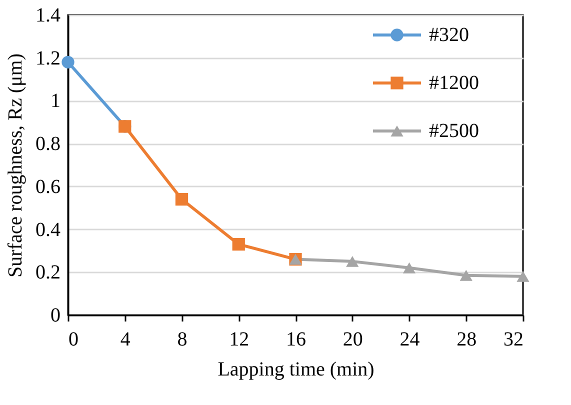 Image resolution: width=571 pixels, height=405 pixels. I want to click on x-tick-label: 32, so click(514, 339).